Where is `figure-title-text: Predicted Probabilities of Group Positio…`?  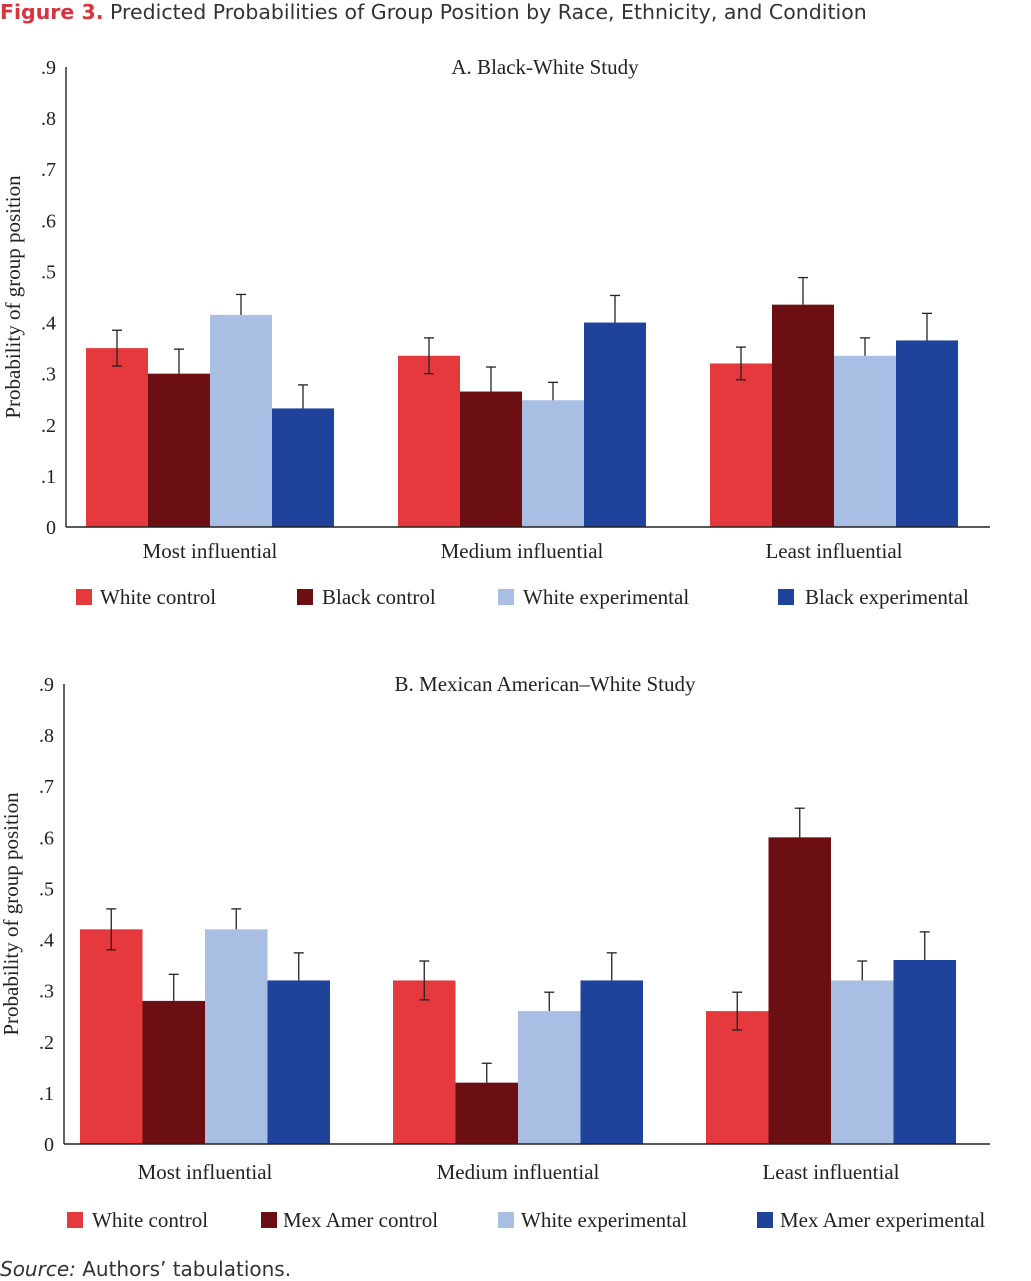 figure-title-text: Predicted Probabilities of Group Positio… is located at coordinates (488, 12).